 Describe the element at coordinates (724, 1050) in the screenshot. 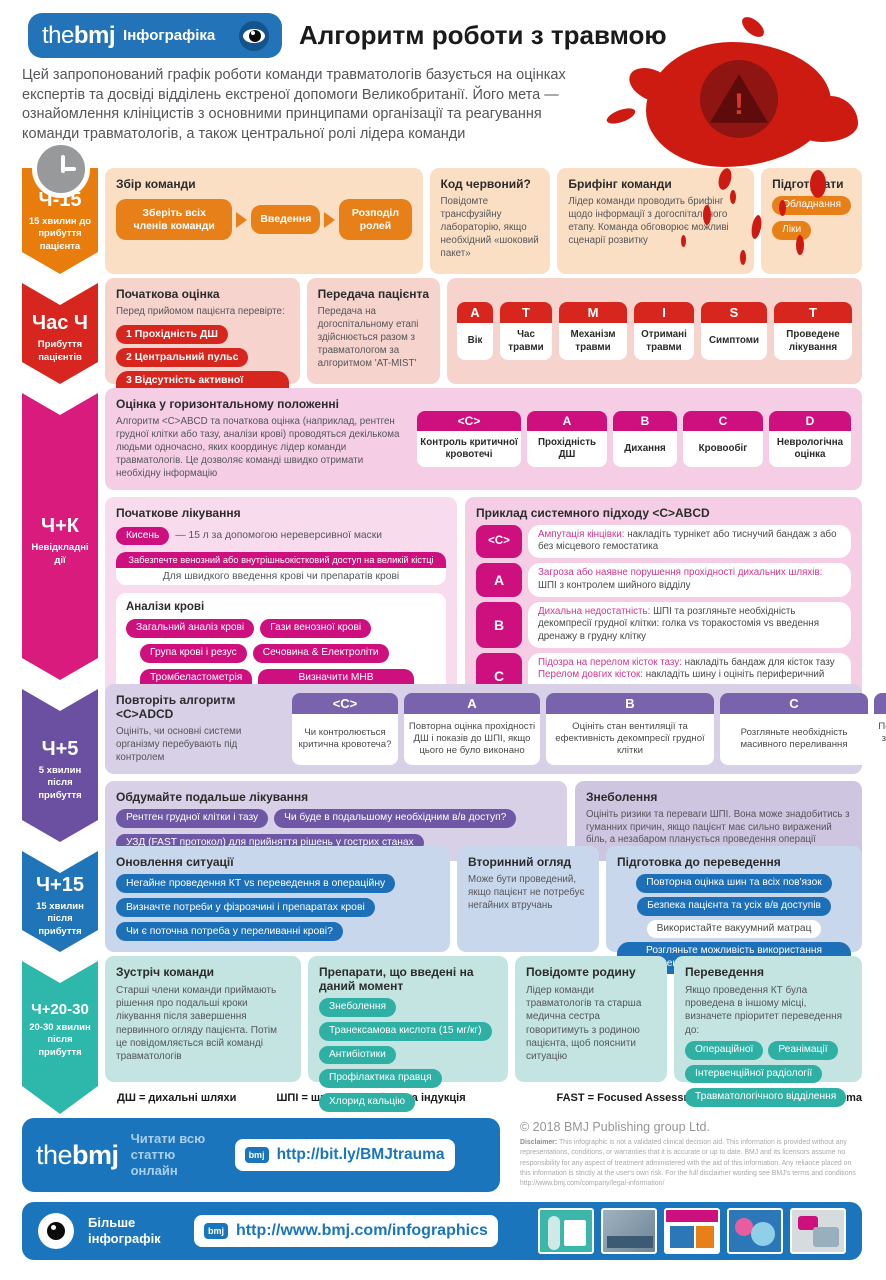

I see `transfer-pill: Операційної` at that location.